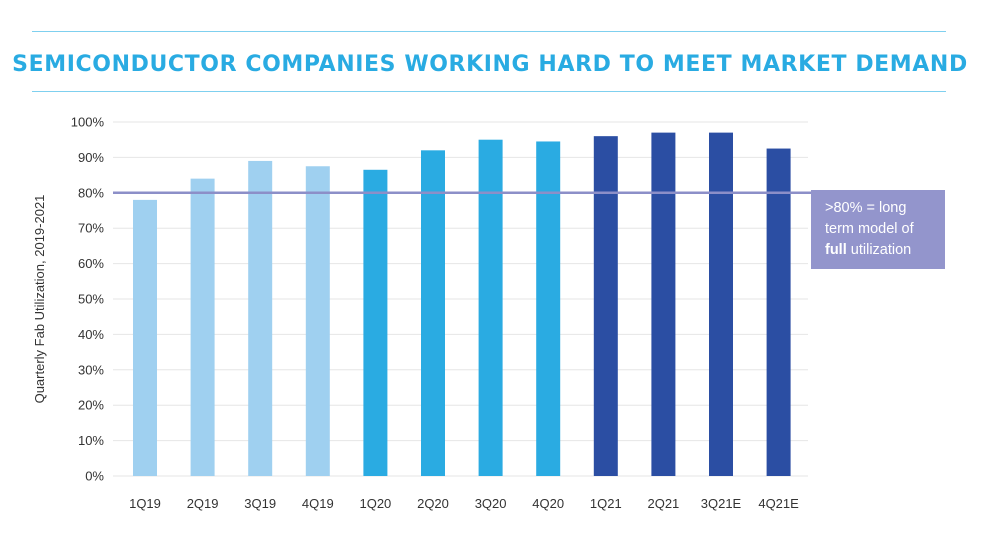 Image resolution: width=1000 pixels, height=542 pixels. I want to click on bar-3q20, so click(490, 307).